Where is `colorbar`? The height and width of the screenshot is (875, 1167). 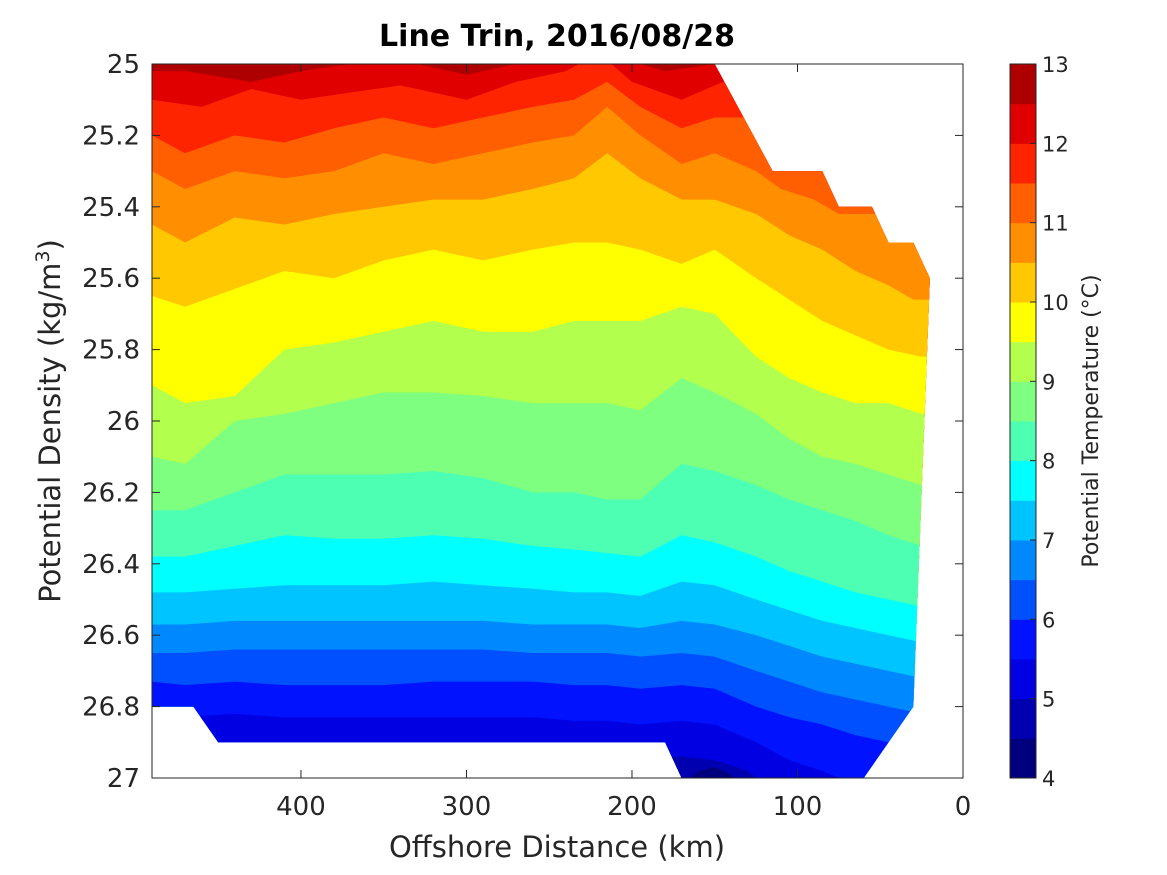 colorbar is located at coordinates (1023, 421).